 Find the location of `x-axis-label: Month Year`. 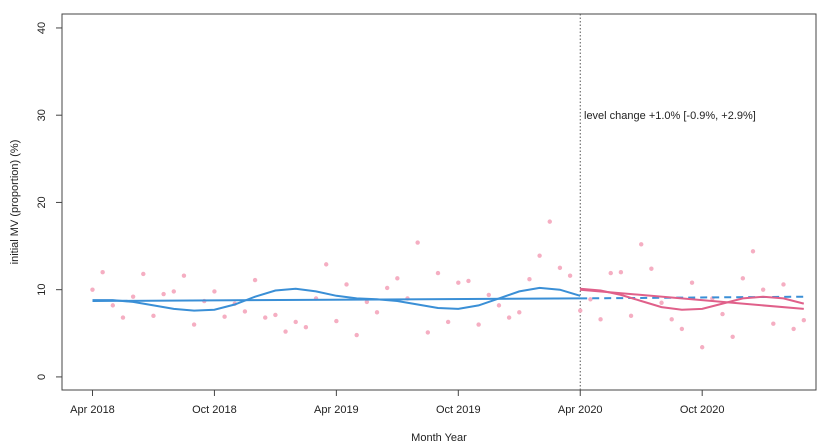

x-axis-label: Month Year is located at coordinates (439, 438).